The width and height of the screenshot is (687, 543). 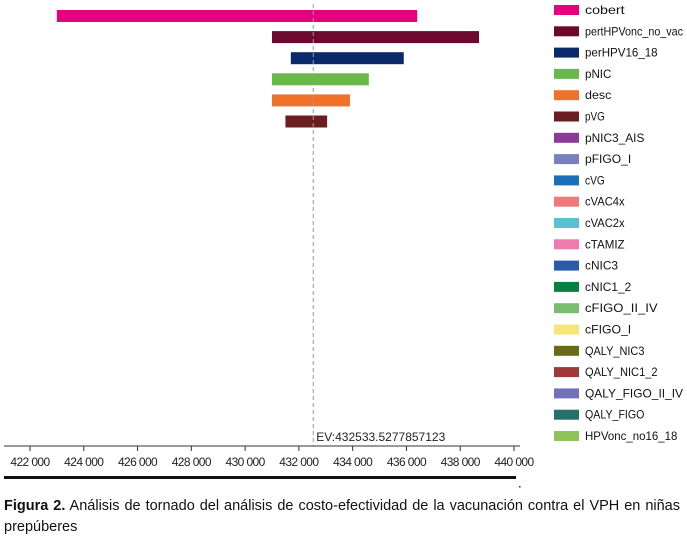 What do you see at coordinates (605, 10) in the screenshot?
I see `legend-label-cobert: cobert` at bounding box center [605, 10].